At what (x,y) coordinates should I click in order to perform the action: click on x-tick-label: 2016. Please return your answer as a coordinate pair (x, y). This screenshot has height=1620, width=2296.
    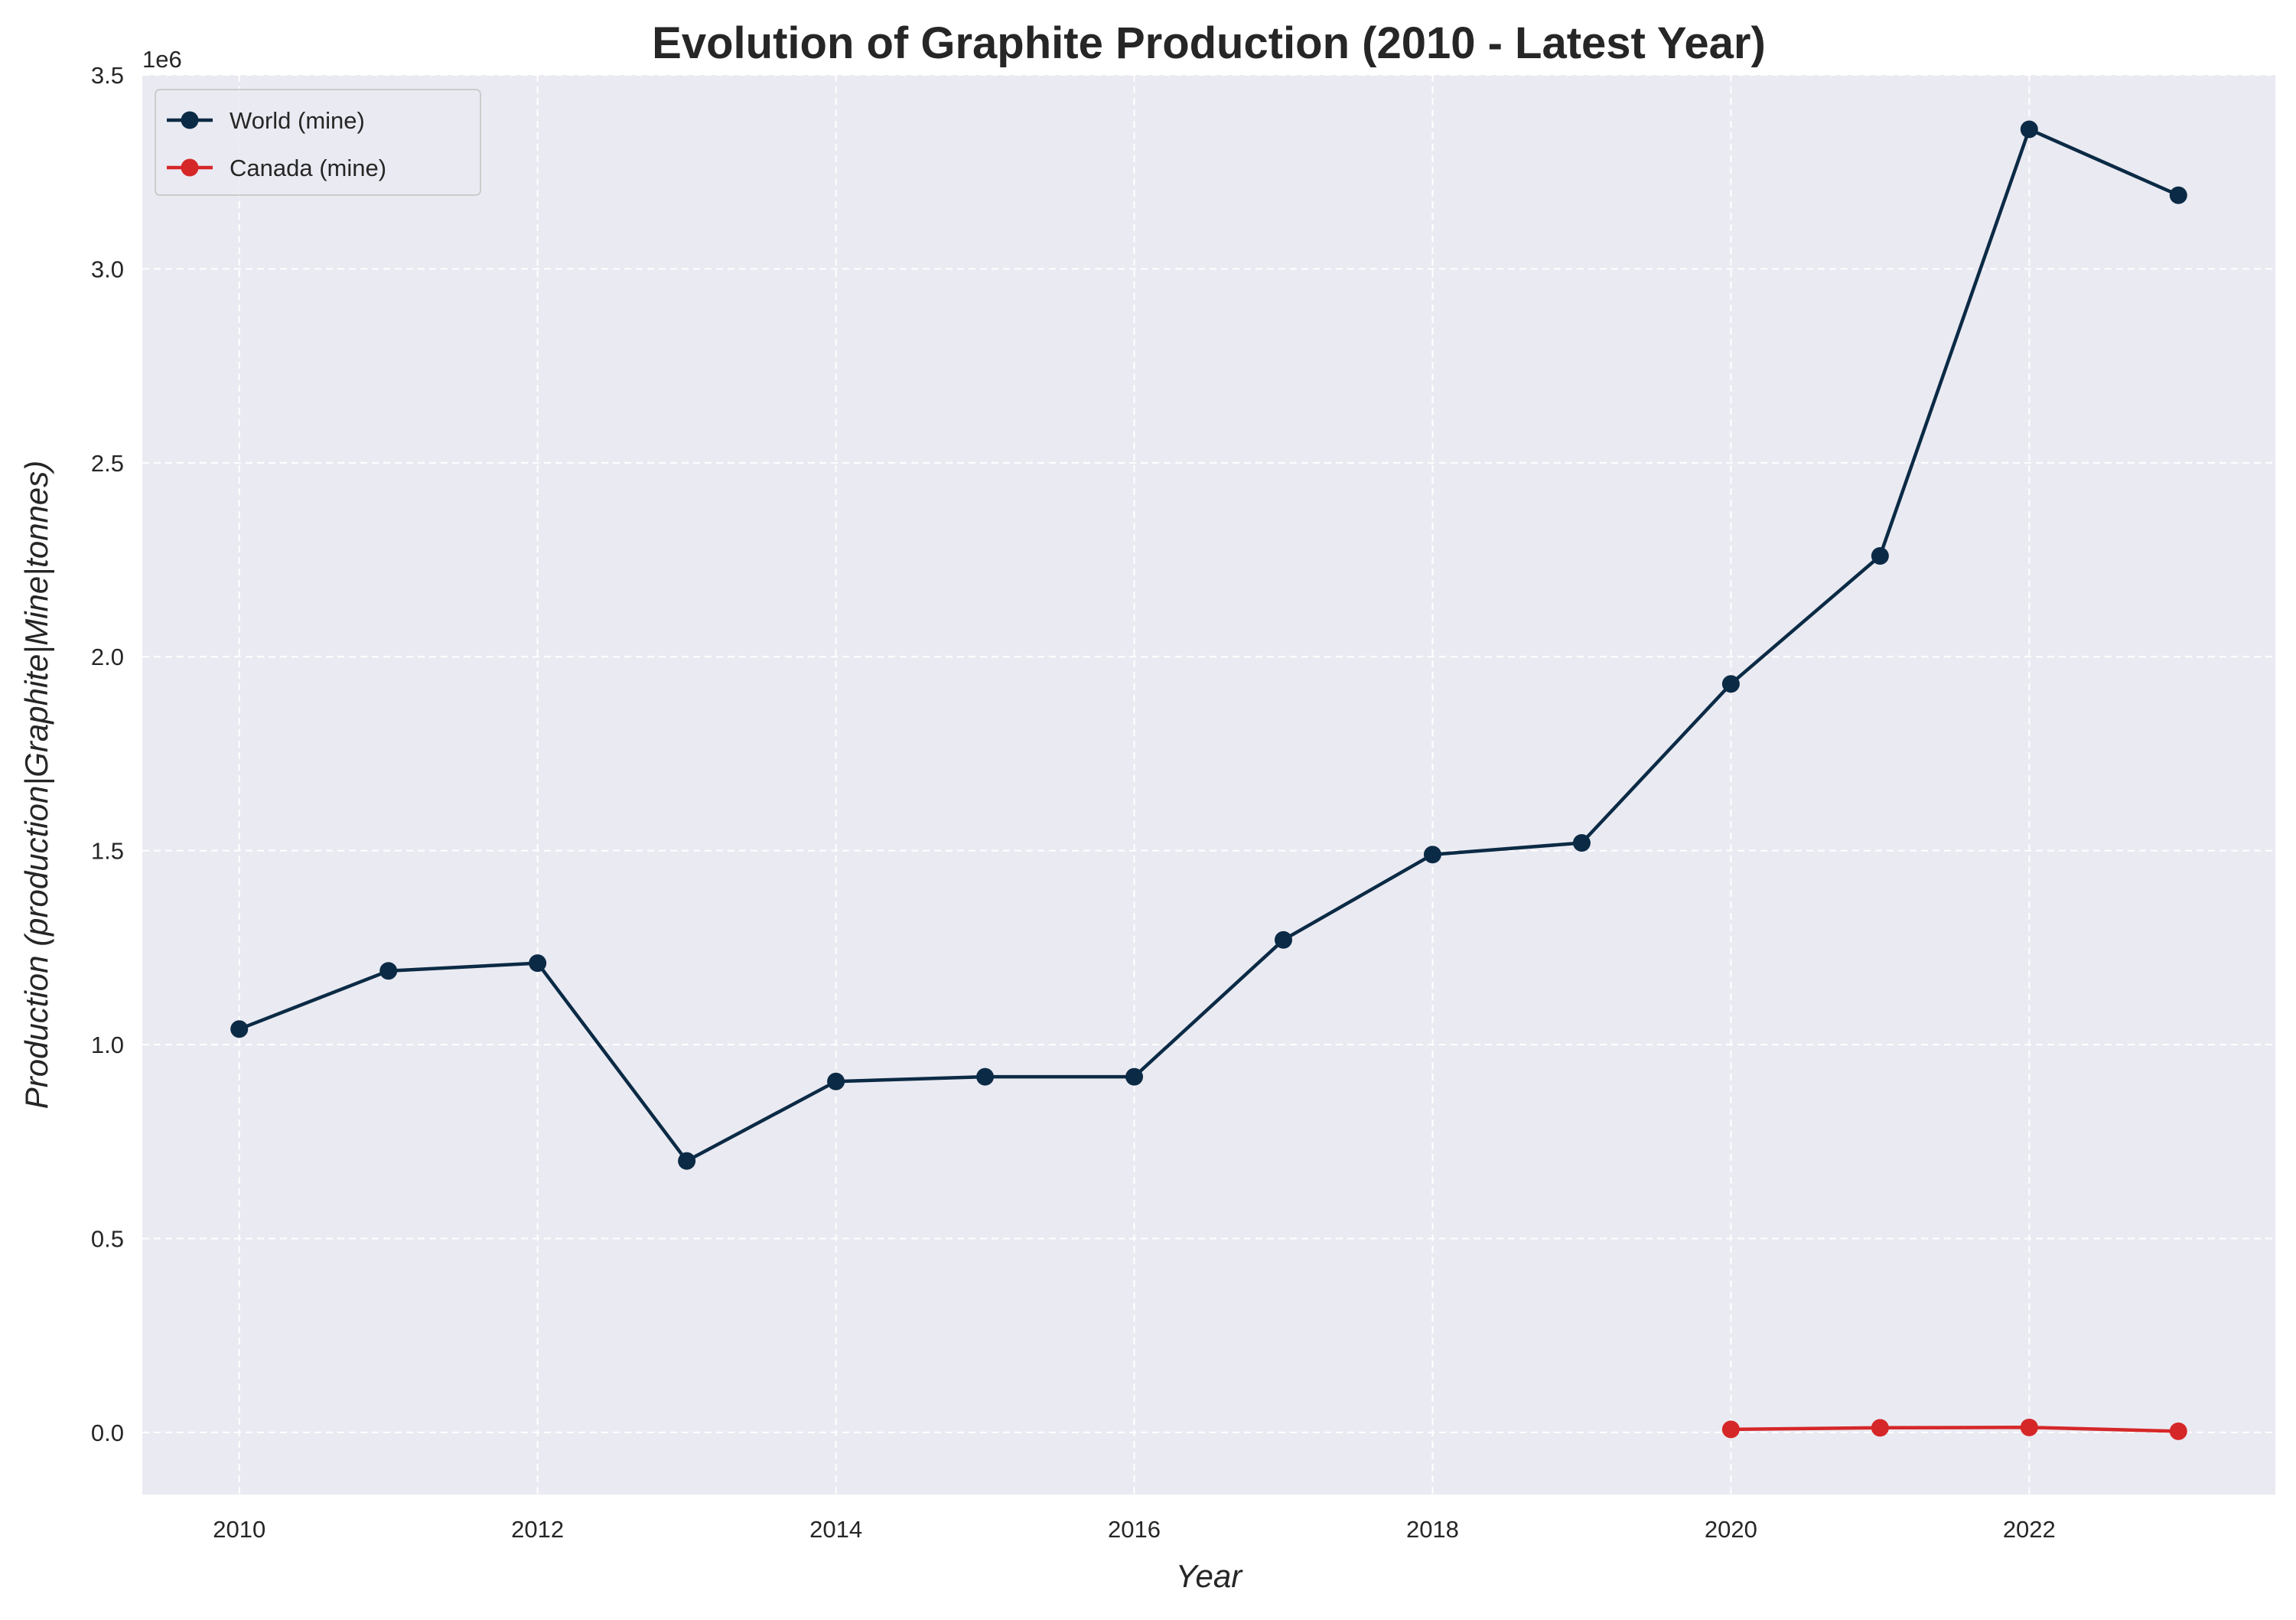
    Looking at the image, I should click on (1134, 1529).